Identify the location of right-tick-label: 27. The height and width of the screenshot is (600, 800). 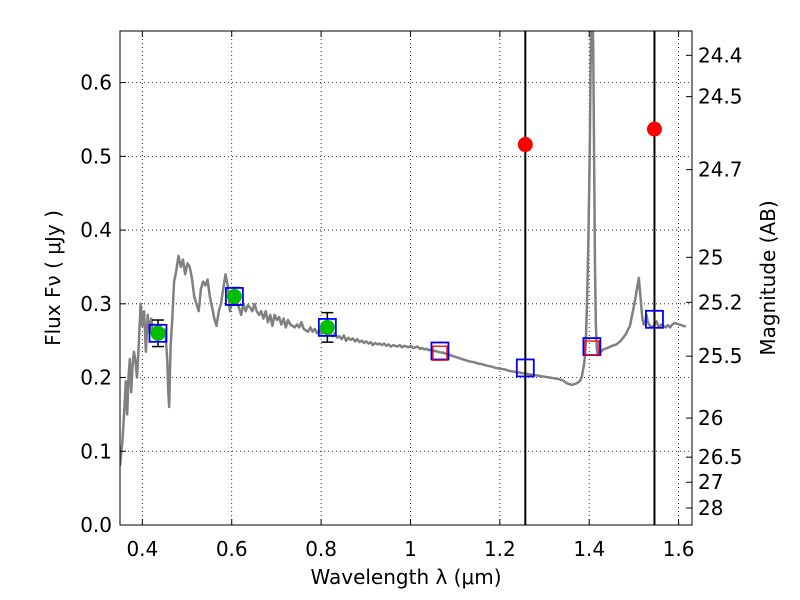
(710, 482).